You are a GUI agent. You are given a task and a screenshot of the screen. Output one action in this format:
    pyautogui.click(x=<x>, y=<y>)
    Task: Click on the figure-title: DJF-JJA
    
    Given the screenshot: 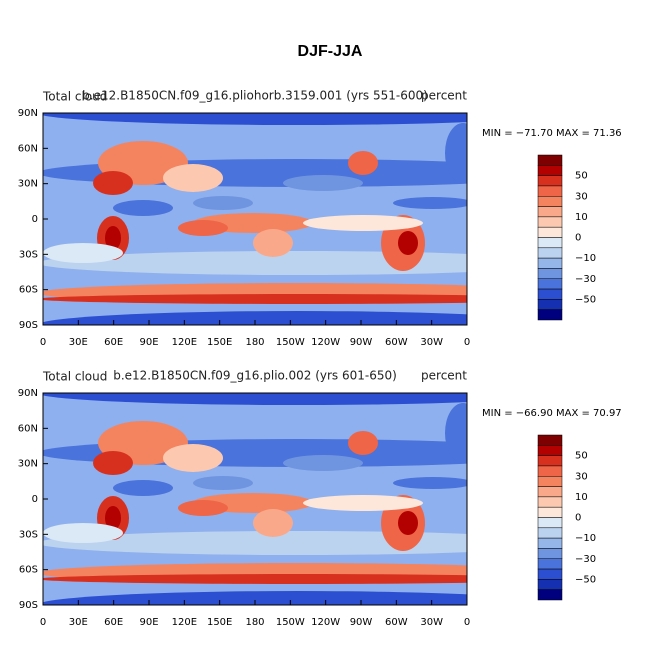 What is the action you would take?
    pyautogui.click(x=330, y=51)
    